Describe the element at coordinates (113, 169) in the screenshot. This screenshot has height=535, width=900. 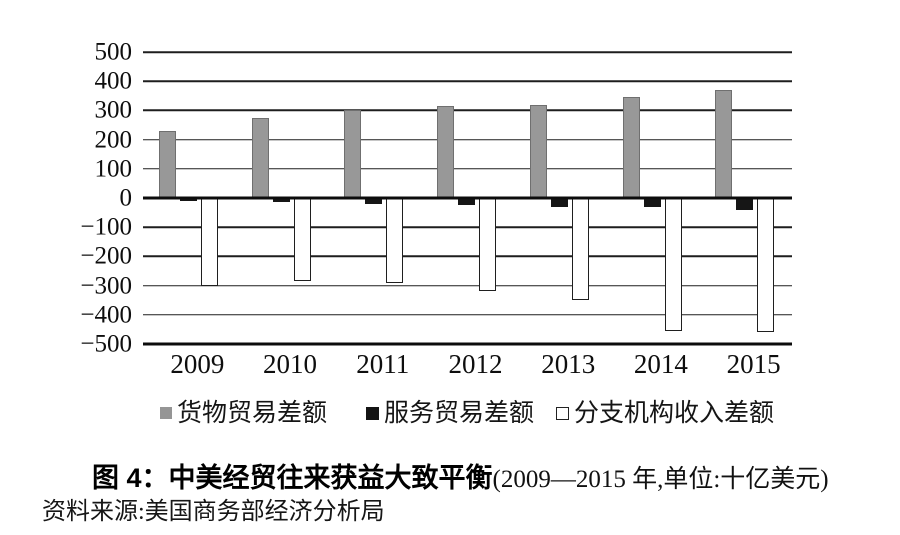
I see `y-tick-label-100: 100` at that location.